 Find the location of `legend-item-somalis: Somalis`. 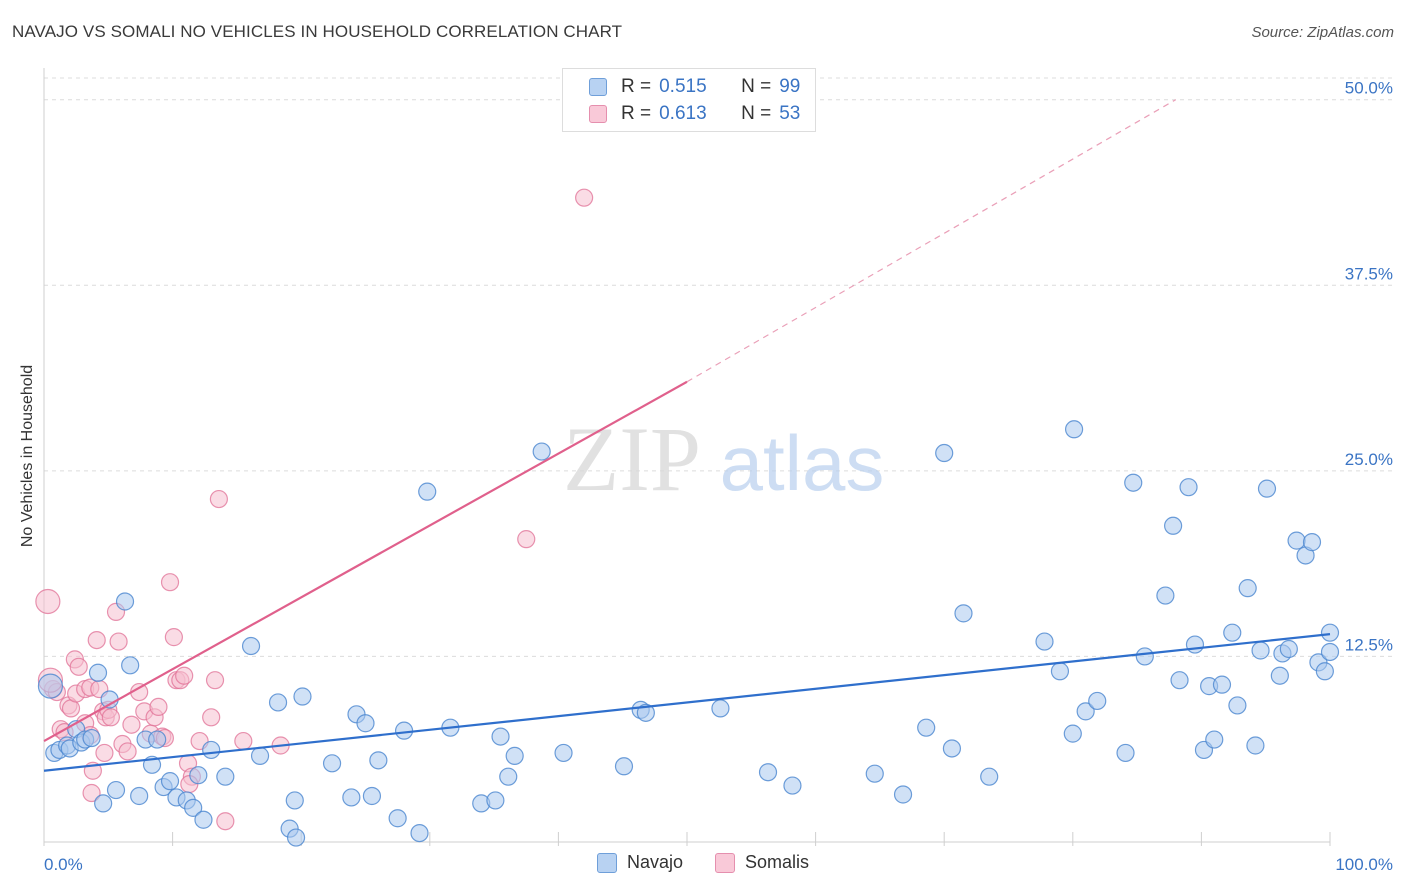

legend-item-somalis: Somalis is located at coordinates (762, 862).